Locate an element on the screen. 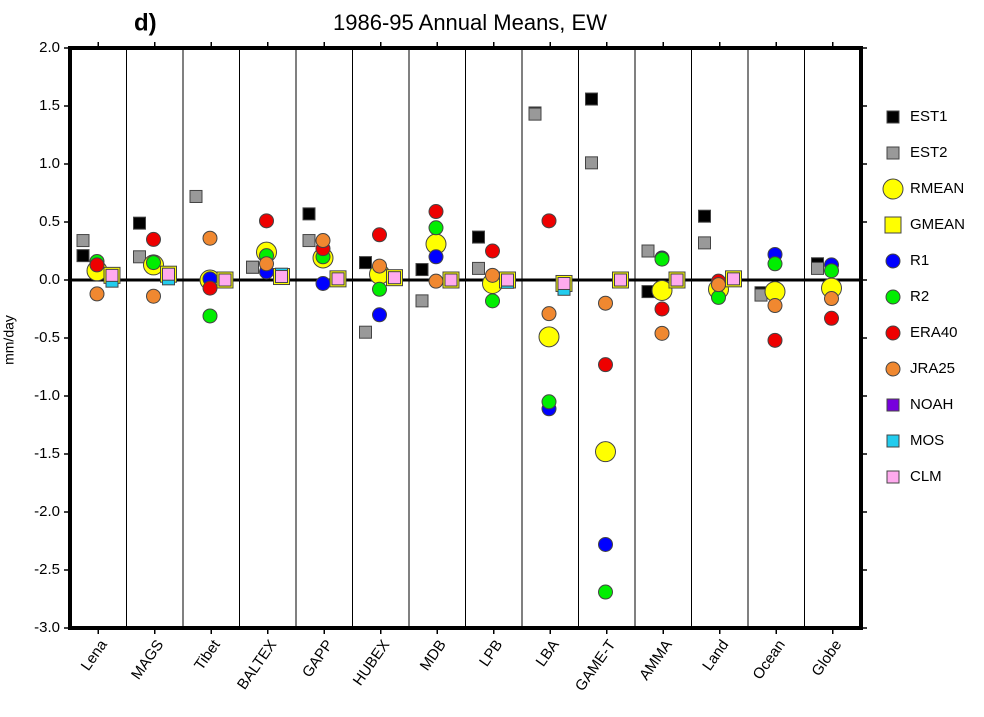 The image size is (984, 717). x-tick-label: Globe is located at coordinates (826, 658).